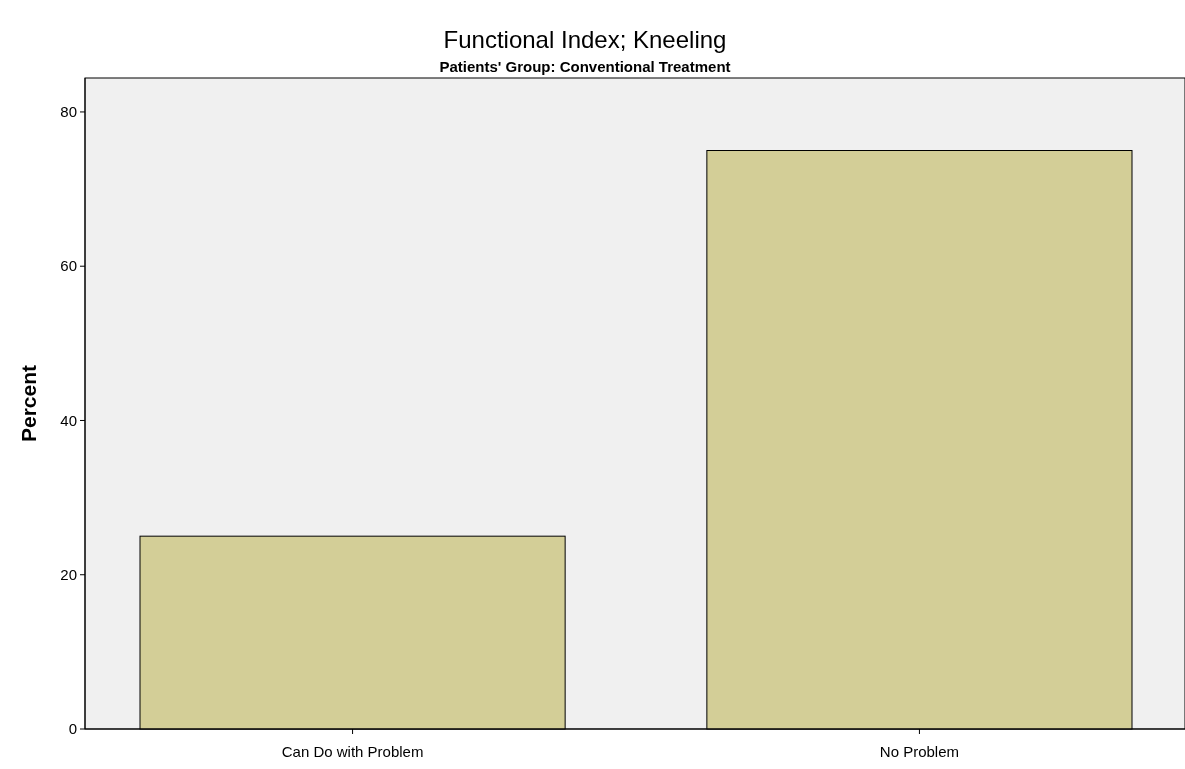  What do you see at coordinates (585, 66) in the screenshot?
I see `chart-subtitle: Patients' Group: Conventional Treatment` at bounding box center [585, 66].